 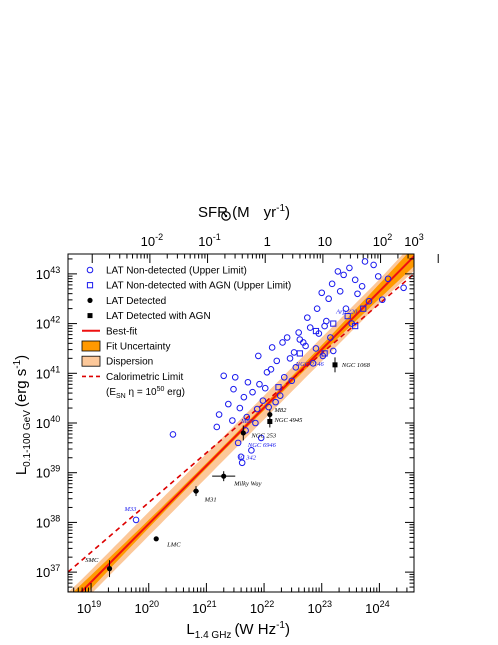 I want to click on legend-item: LAT Detected with AGN, so click(x=149, y=316).